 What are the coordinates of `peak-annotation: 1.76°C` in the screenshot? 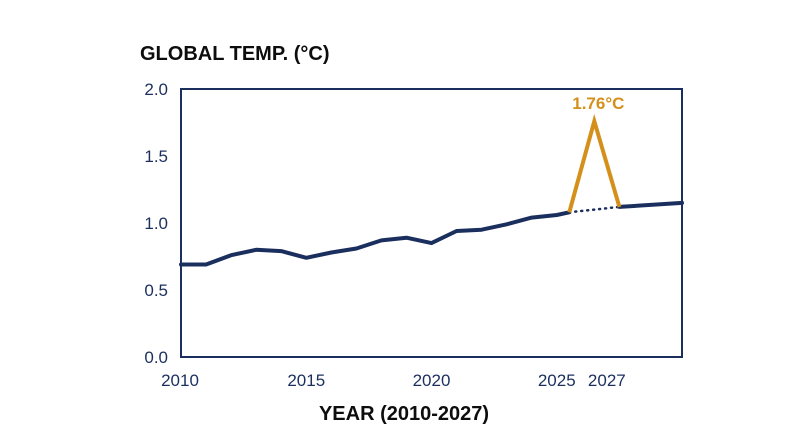 It's located at (598, 103).